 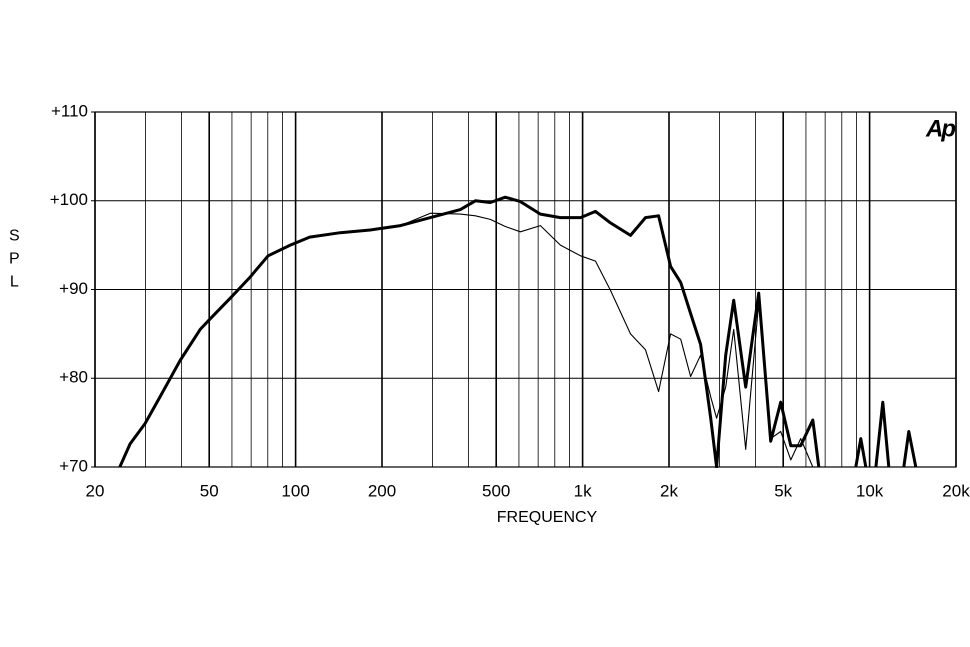 I want to click on x-tick-label: 5k, so click(x=783, y=490).